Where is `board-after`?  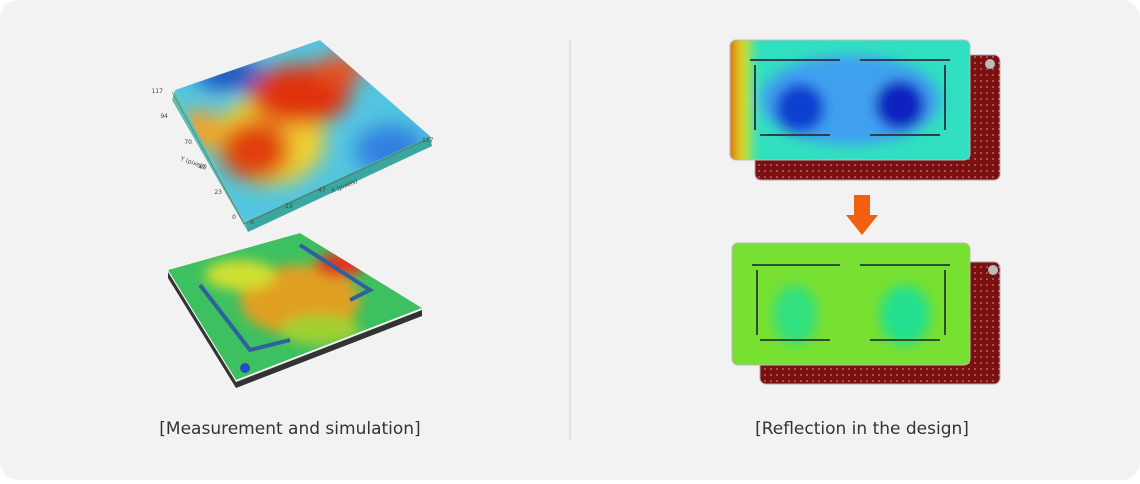 board-after is located at coordinates (866, 313).